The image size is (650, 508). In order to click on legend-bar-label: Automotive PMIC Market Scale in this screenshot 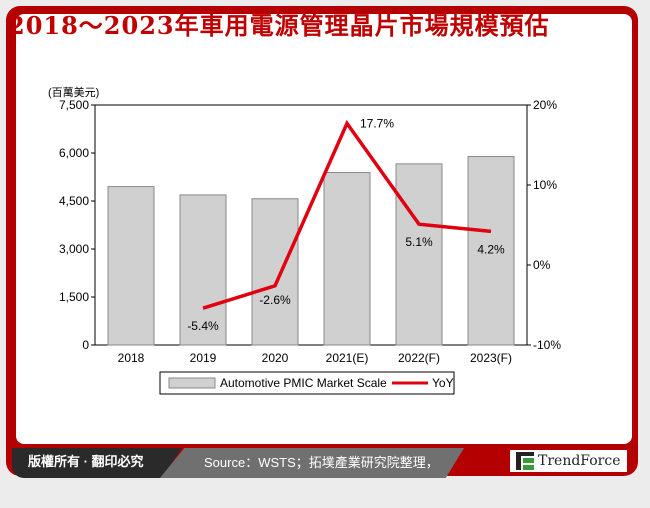, I will do `click(303, 383)`.